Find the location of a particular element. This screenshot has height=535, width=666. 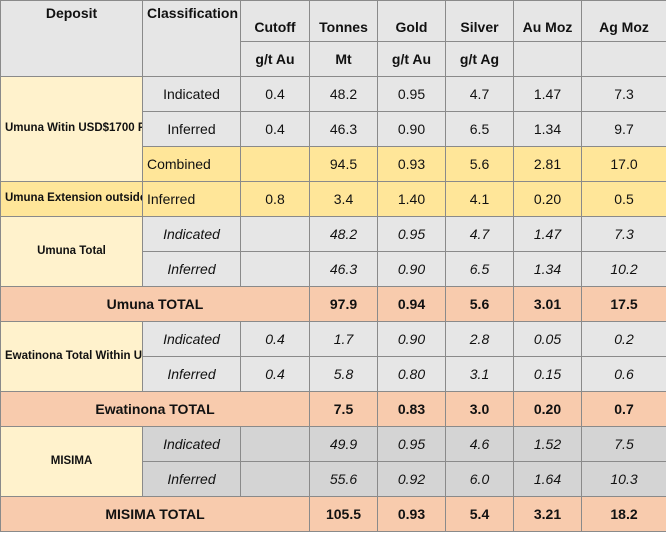

table-row-misima-total: MISIMA TOTAL 105.5 0.93 5.4 3.21 18.2 is located at coordinates (333, 514).